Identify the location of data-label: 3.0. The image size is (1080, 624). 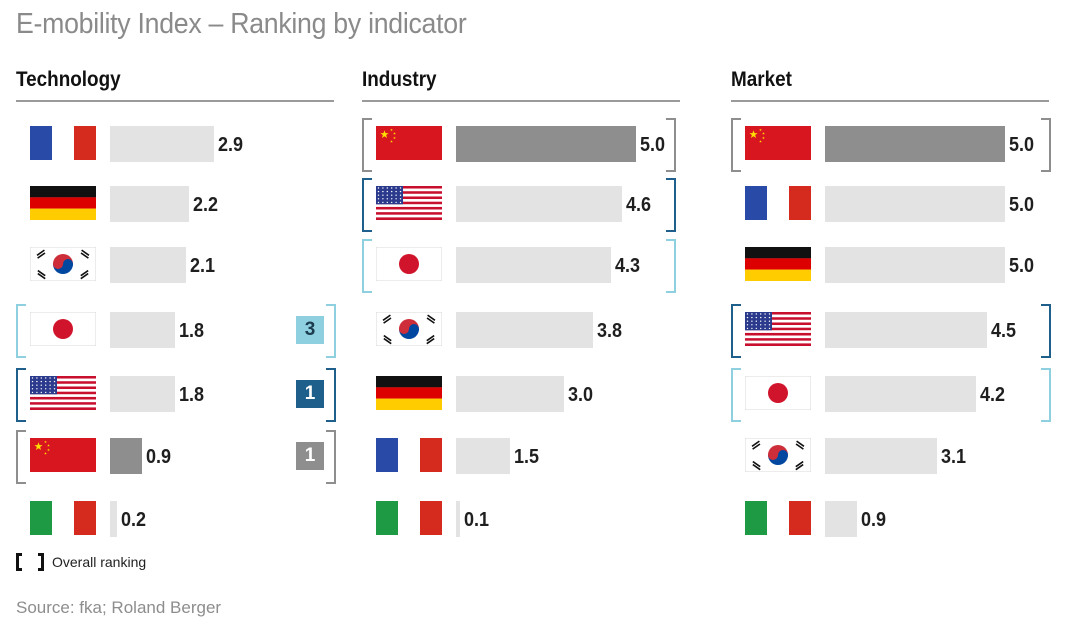
(581, 395).